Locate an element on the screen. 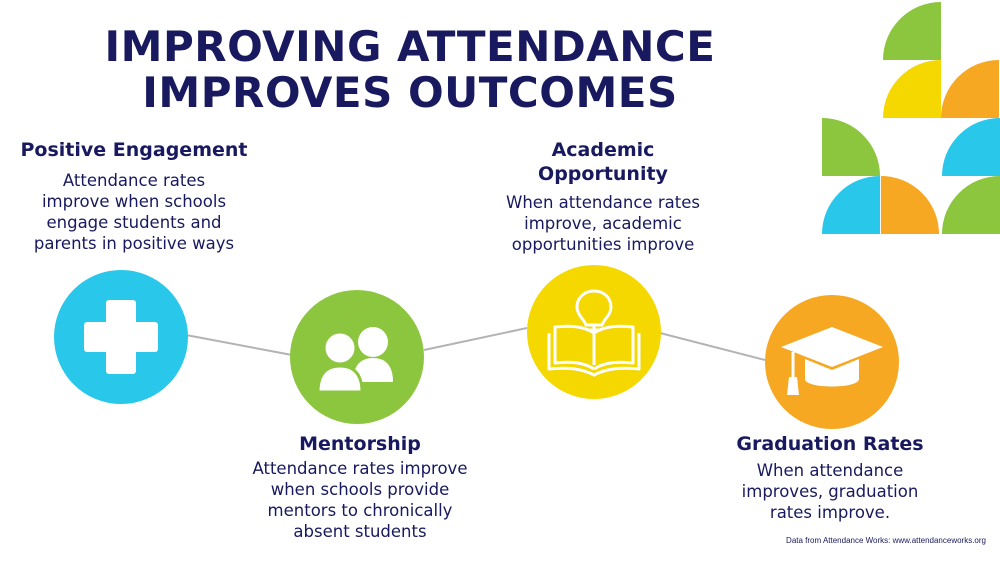 The height and width of the screenshot is (562, 1000). desc-line: Attendance rates is located at coordinates (134, 180).